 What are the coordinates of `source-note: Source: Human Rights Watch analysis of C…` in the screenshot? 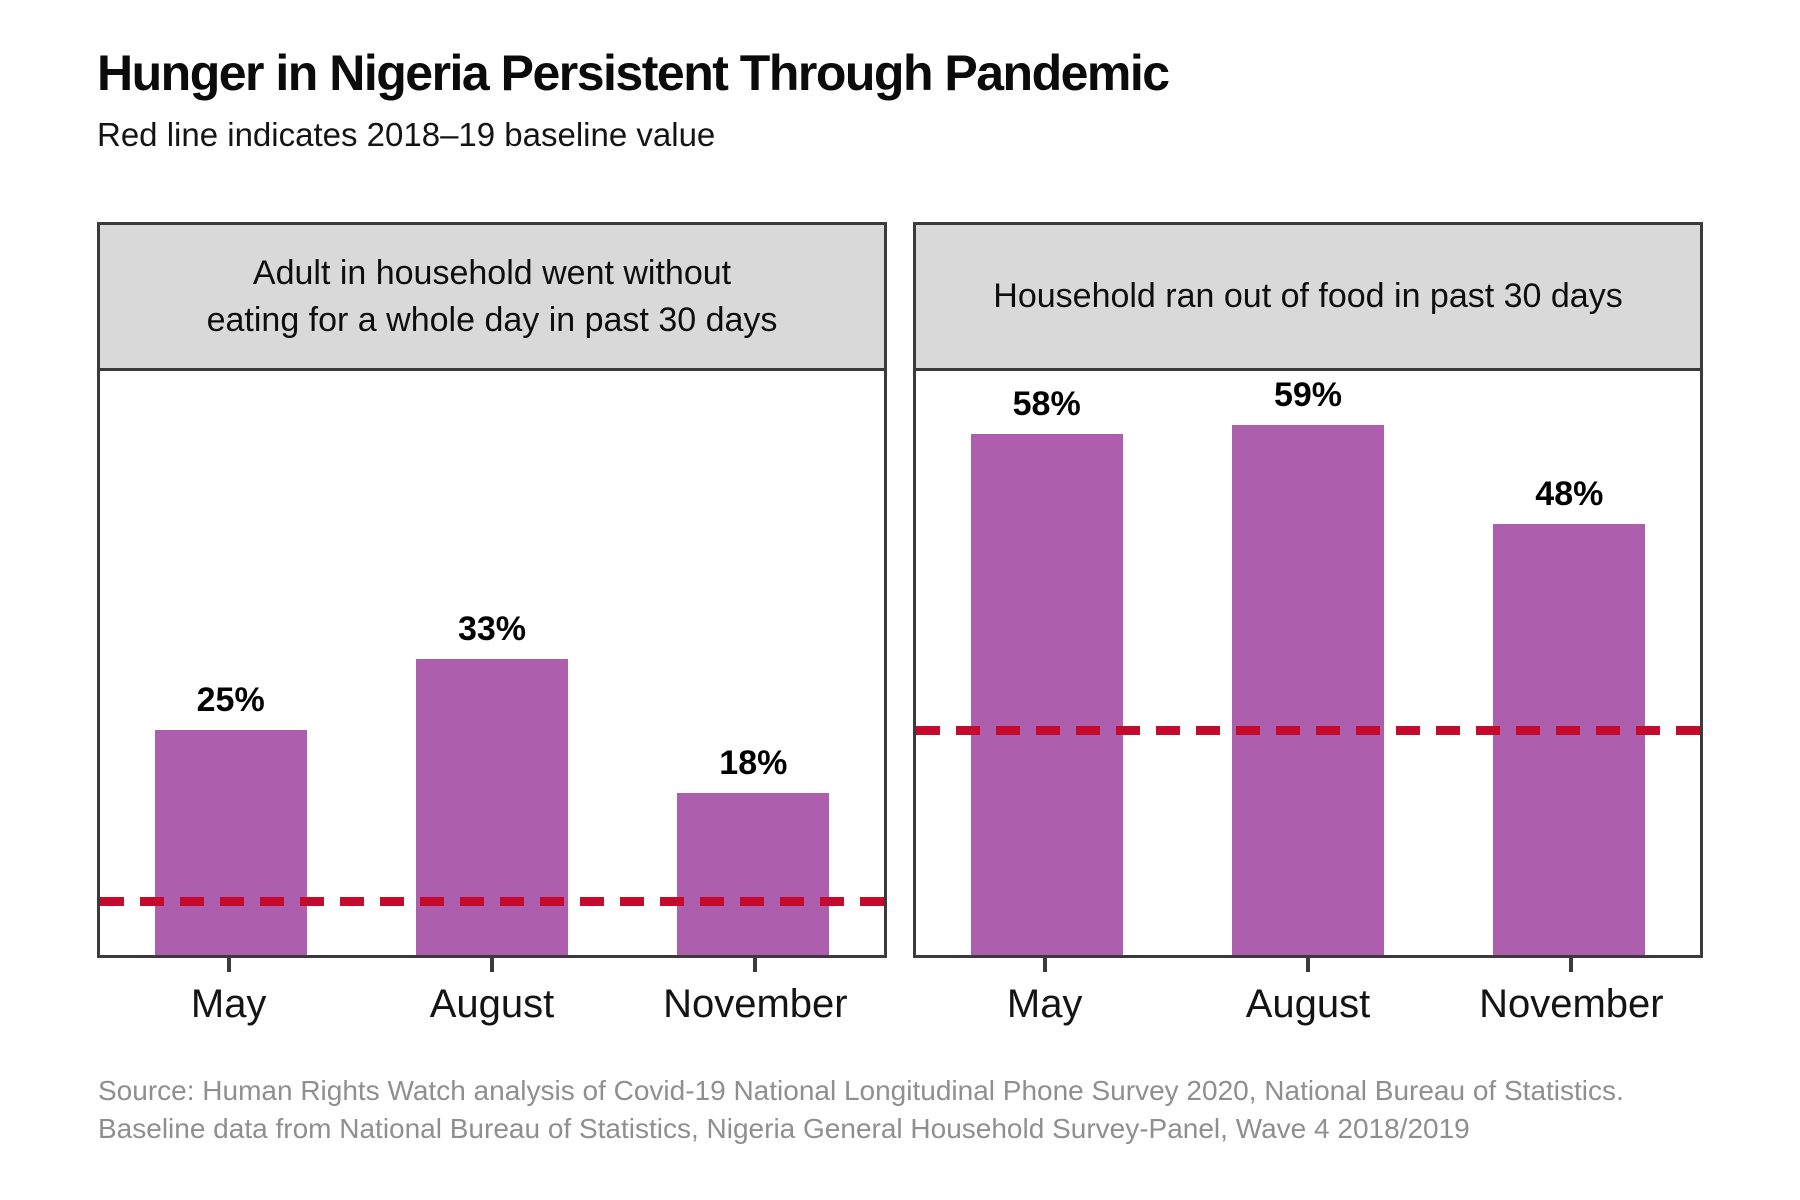 It's located at (861, 1110).